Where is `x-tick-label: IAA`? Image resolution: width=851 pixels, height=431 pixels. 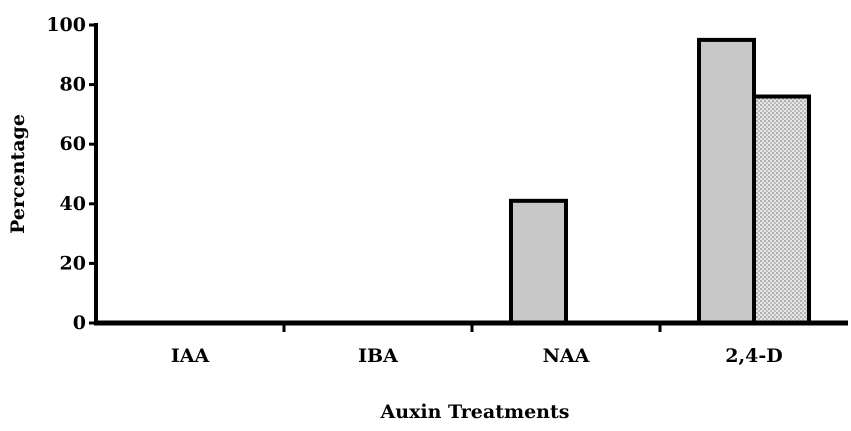 x-tick-label: IAA is located at coordinates (190, 356).